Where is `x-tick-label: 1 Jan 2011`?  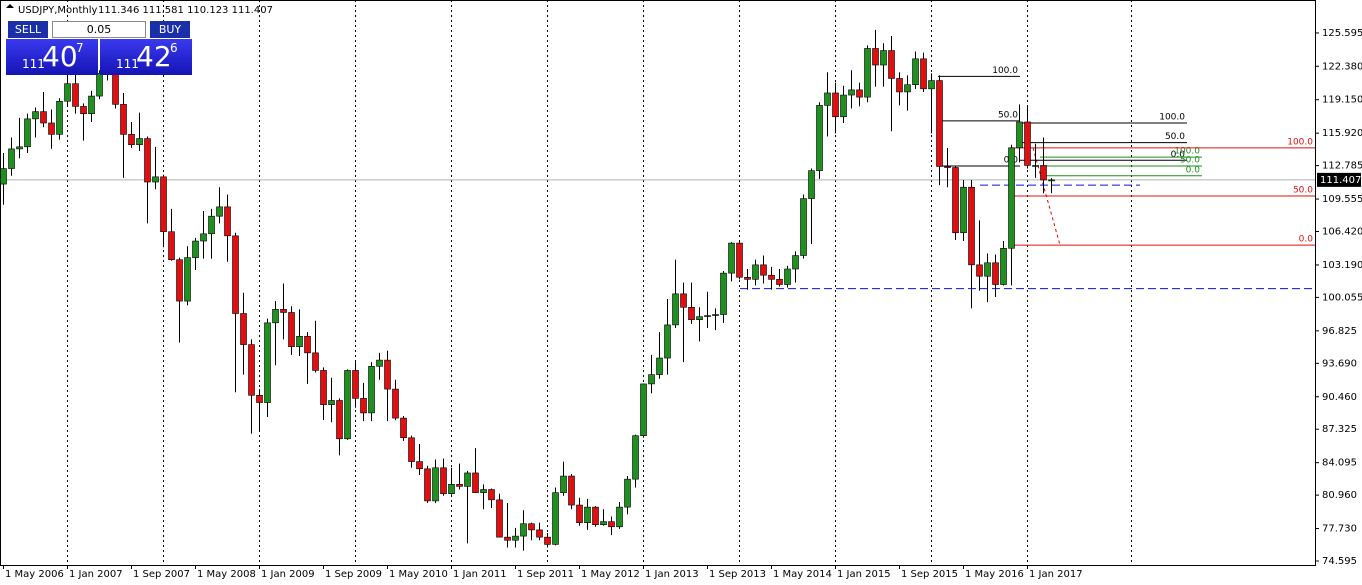 x-tick-label: 1 Jan 2011 is located at coordinates (480, 574).